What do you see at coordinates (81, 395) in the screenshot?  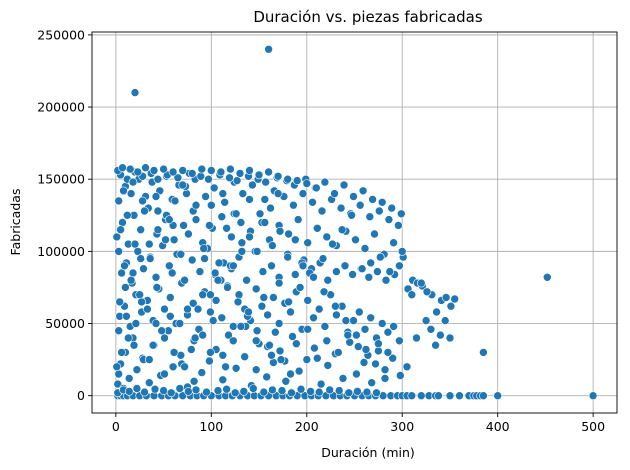 I see `y-tick-label: 0` at bounding box center [81, 395].